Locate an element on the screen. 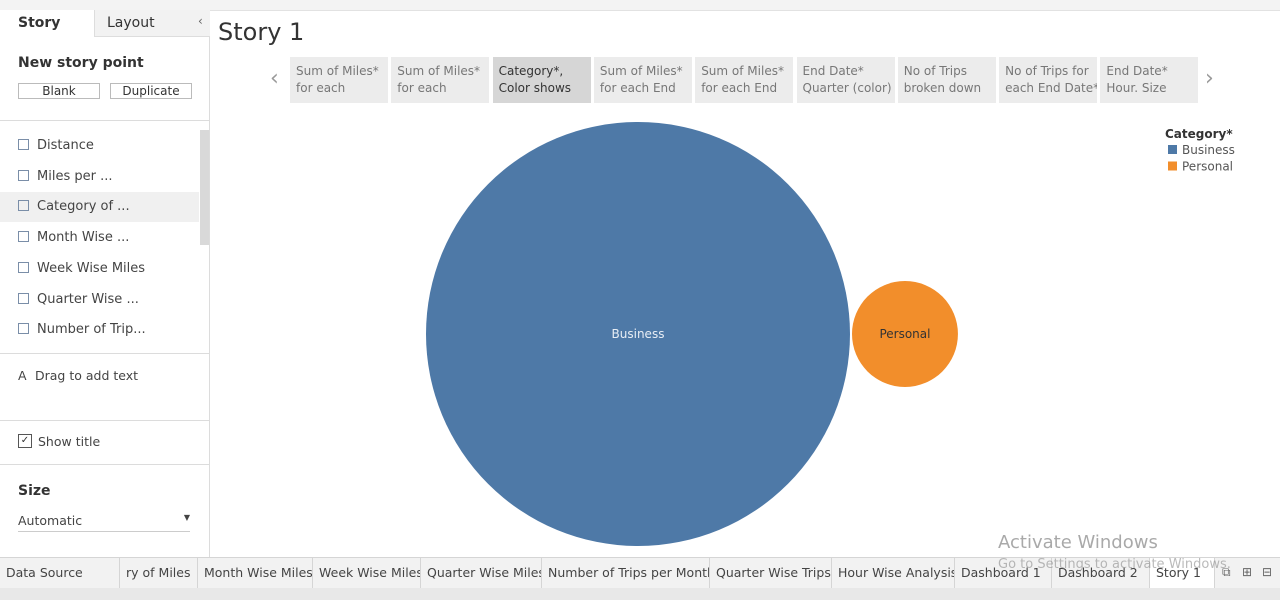 The image size is (1280, 600). legend-label: Personal is located at coordinates (1207, 167).